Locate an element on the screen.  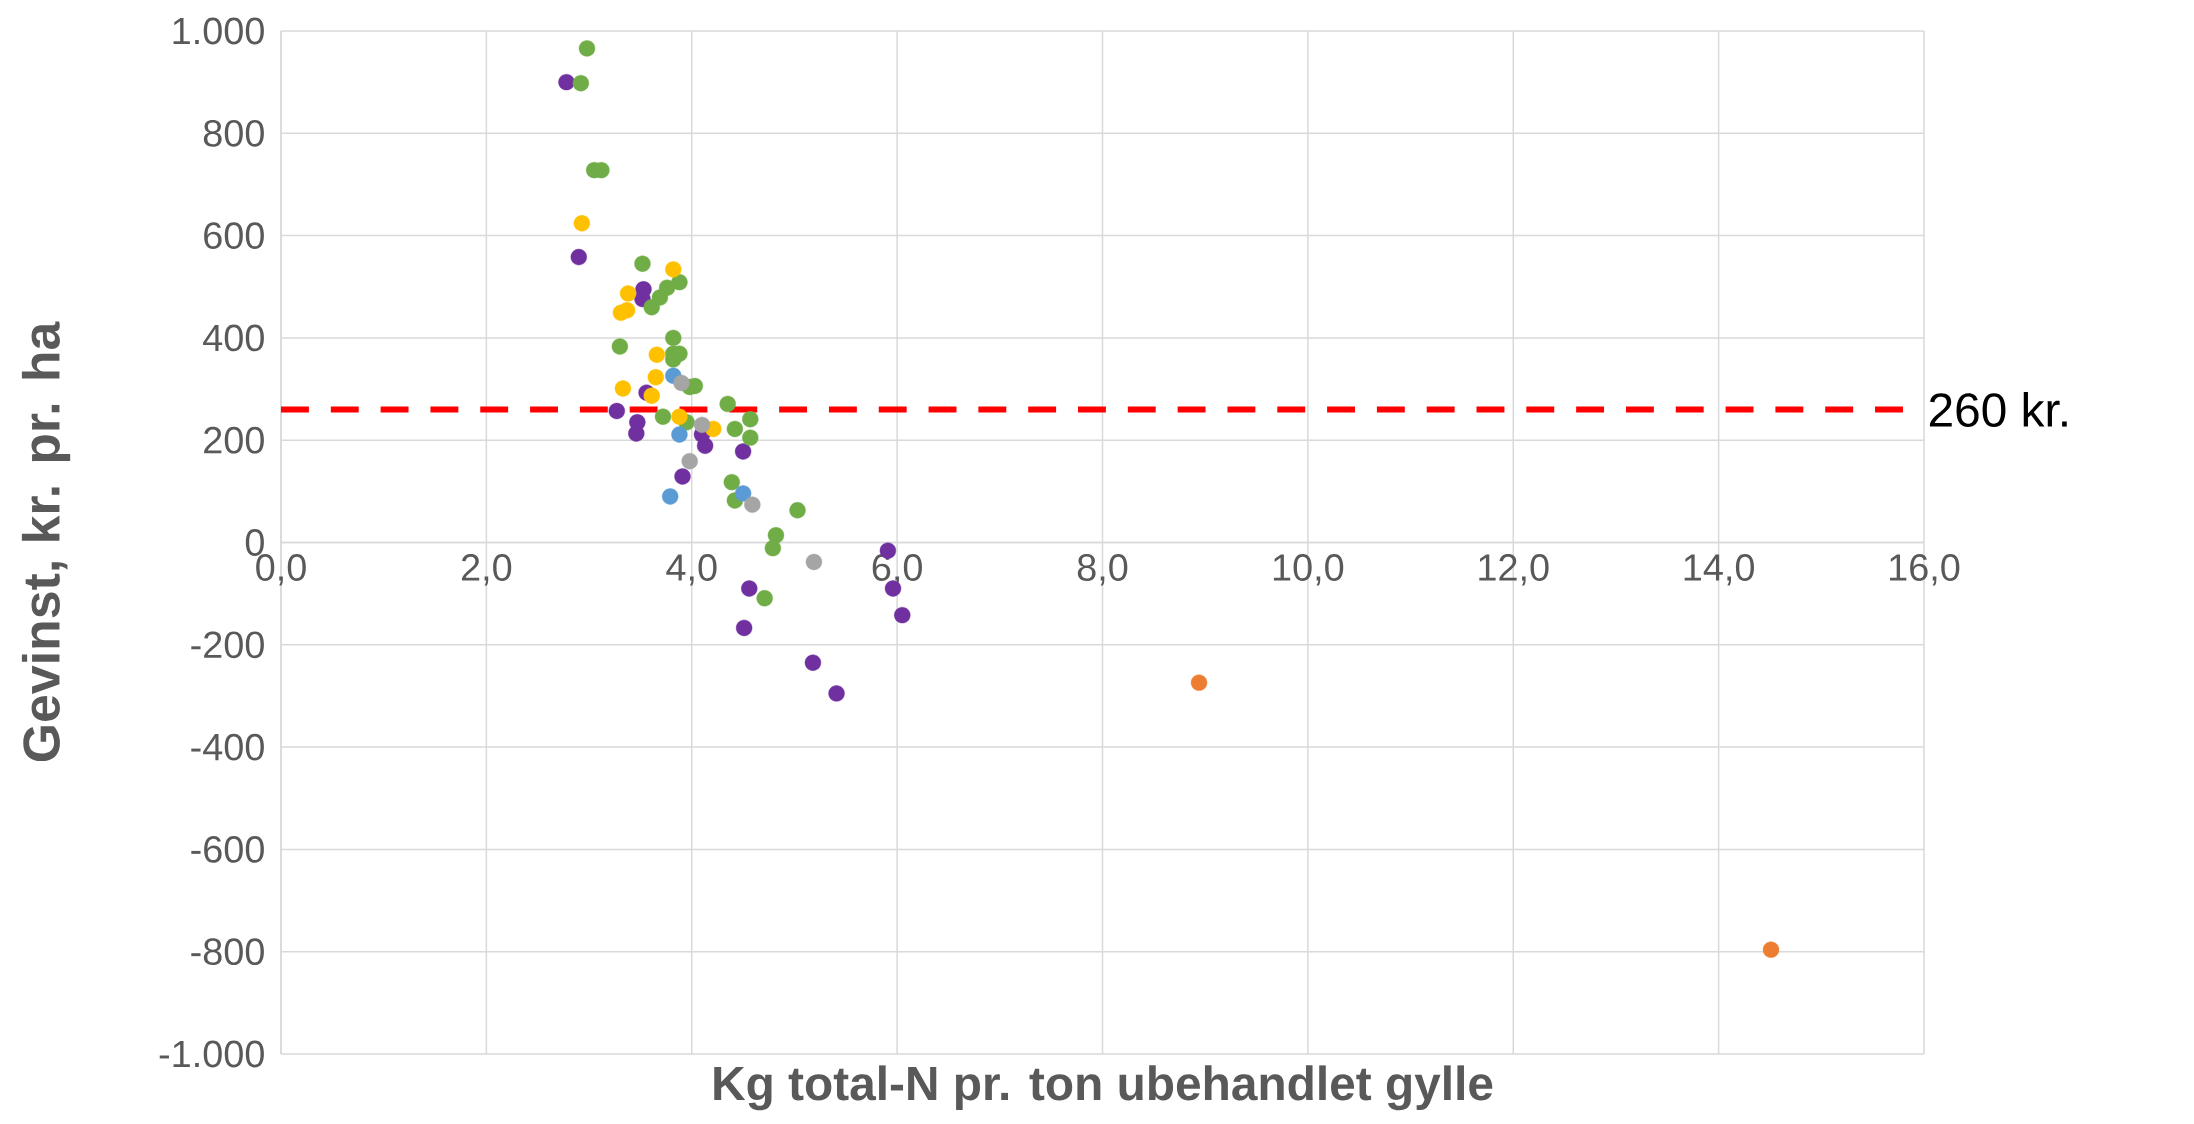
x-tick-label: 12,0 is located at coordinates (1514, 570).